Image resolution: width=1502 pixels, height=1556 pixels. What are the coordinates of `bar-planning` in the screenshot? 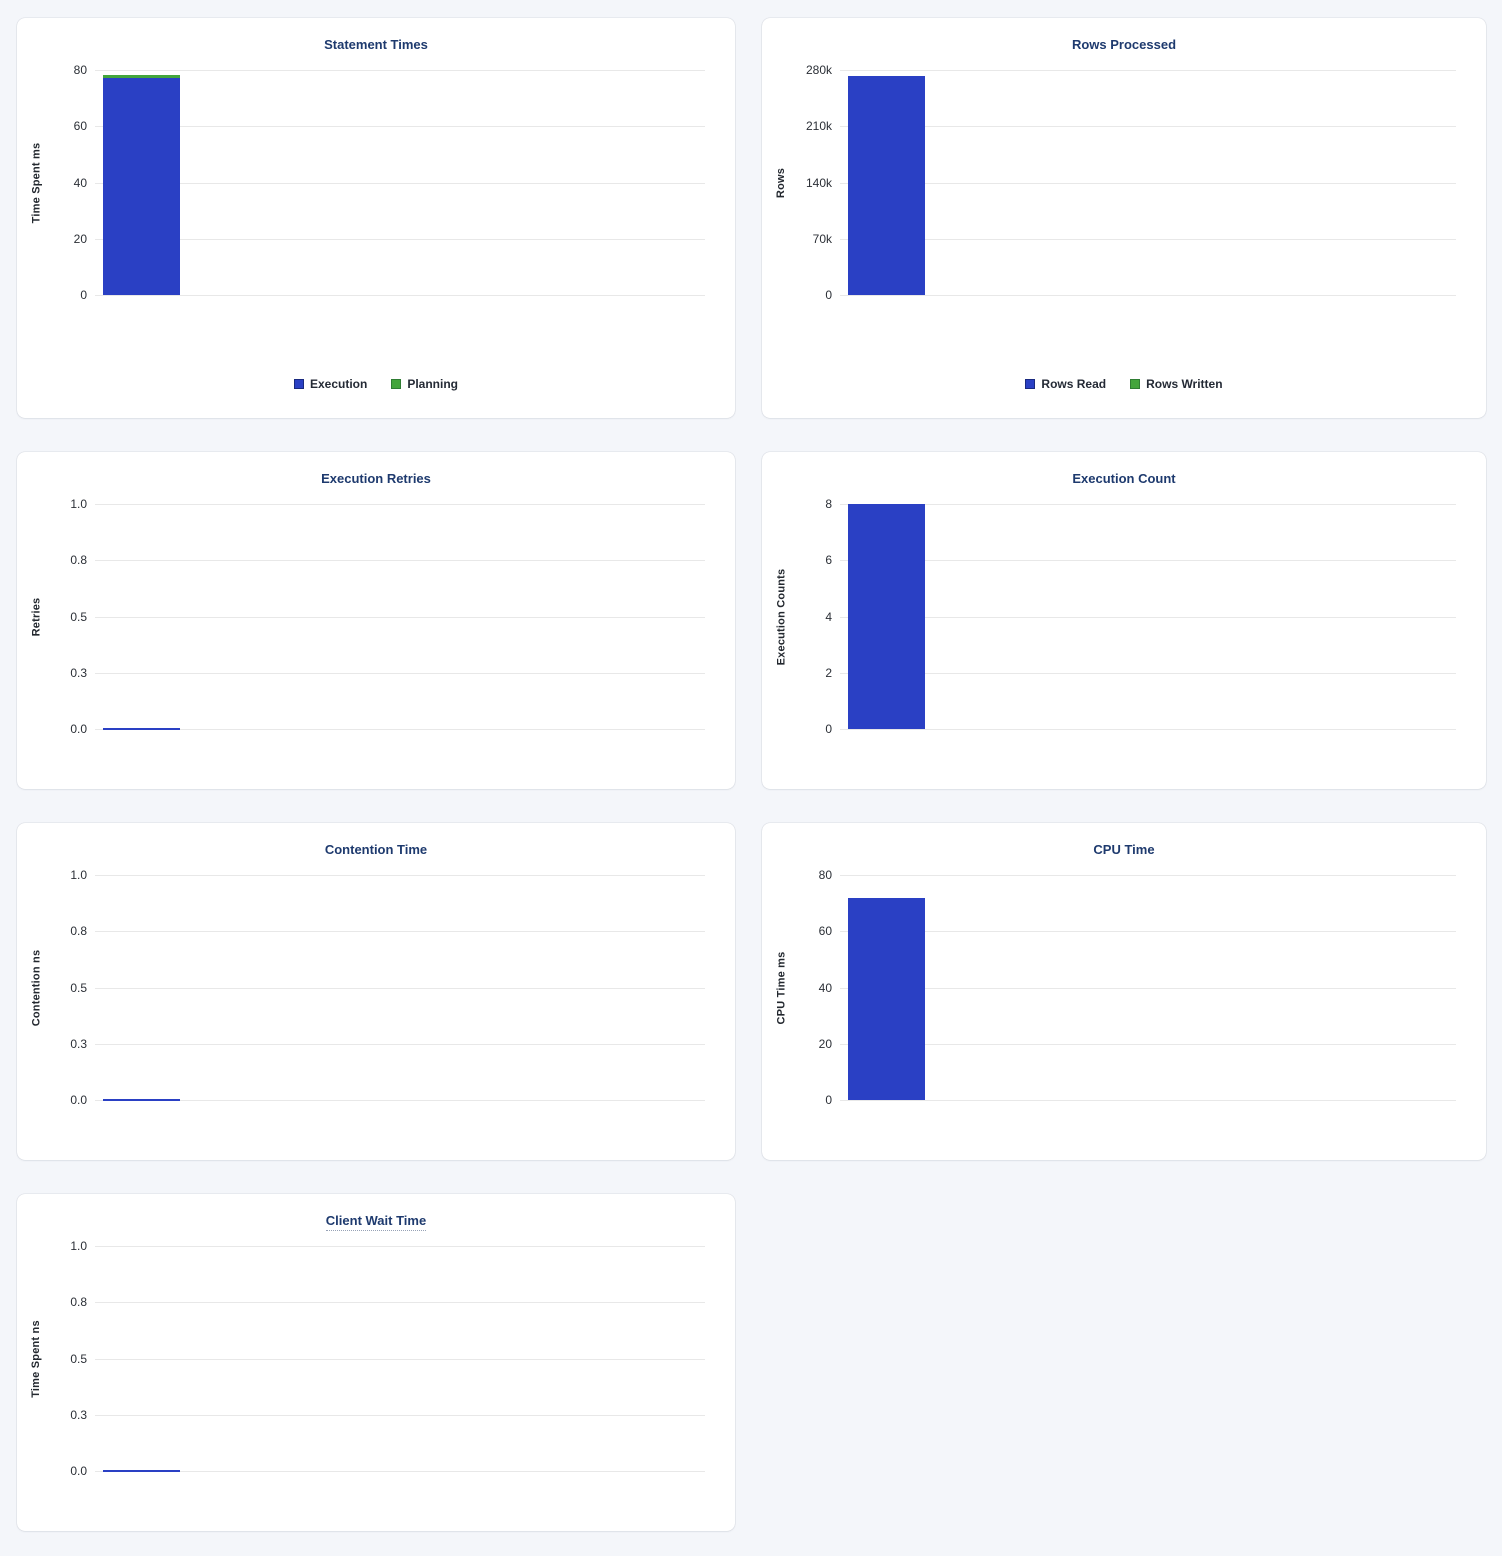 It's located at (141, 77).